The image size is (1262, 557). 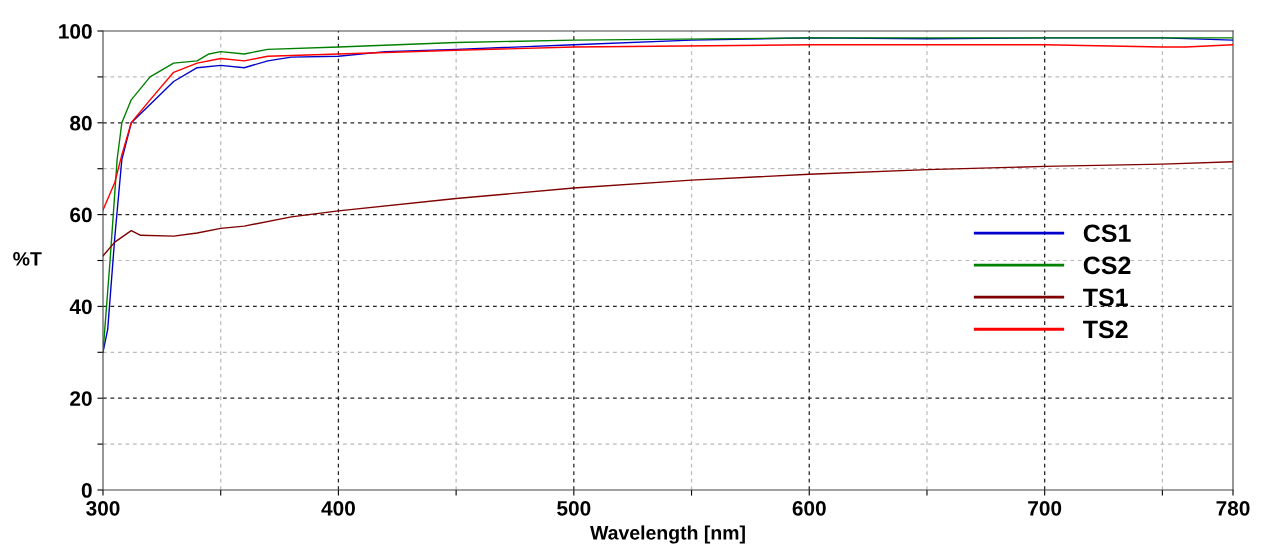 What do you see at coordinates (75, 31) in the screenshot?
I see `y-tick-label: 100` at bounding box center [75, 31].